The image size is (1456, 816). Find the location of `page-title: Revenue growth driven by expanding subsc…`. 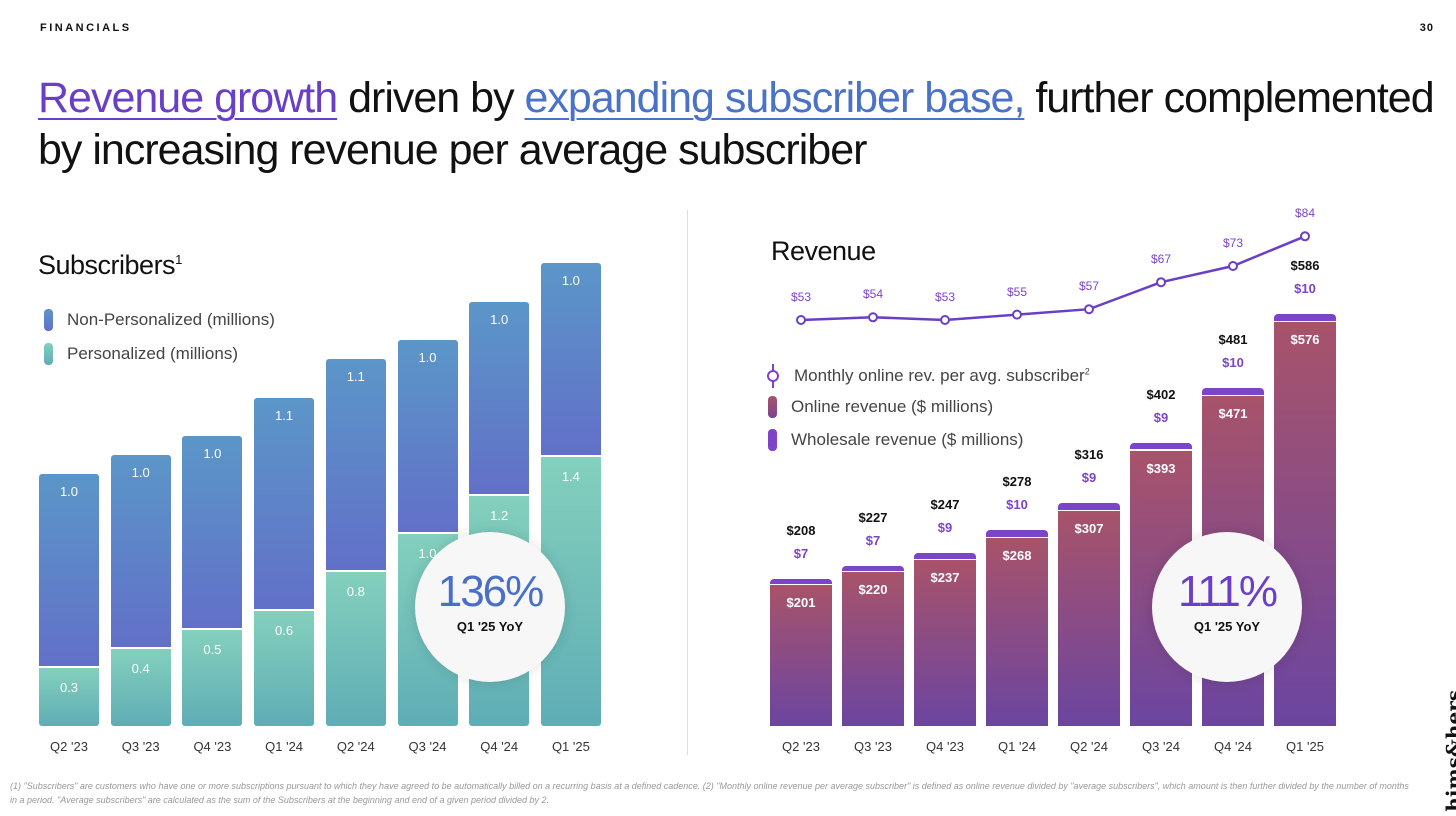

page-title: Revenue growth driven by expanding subsc… is located at coordinates (738, 124).